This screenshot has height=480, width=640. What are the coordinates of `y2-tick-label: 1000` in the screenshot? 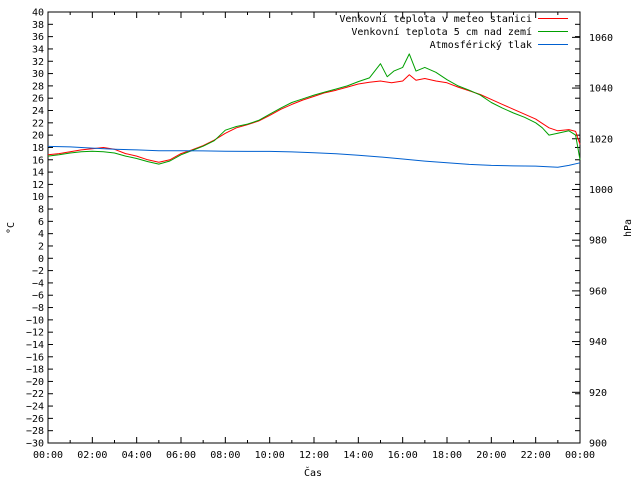 It's located at (601, 190).